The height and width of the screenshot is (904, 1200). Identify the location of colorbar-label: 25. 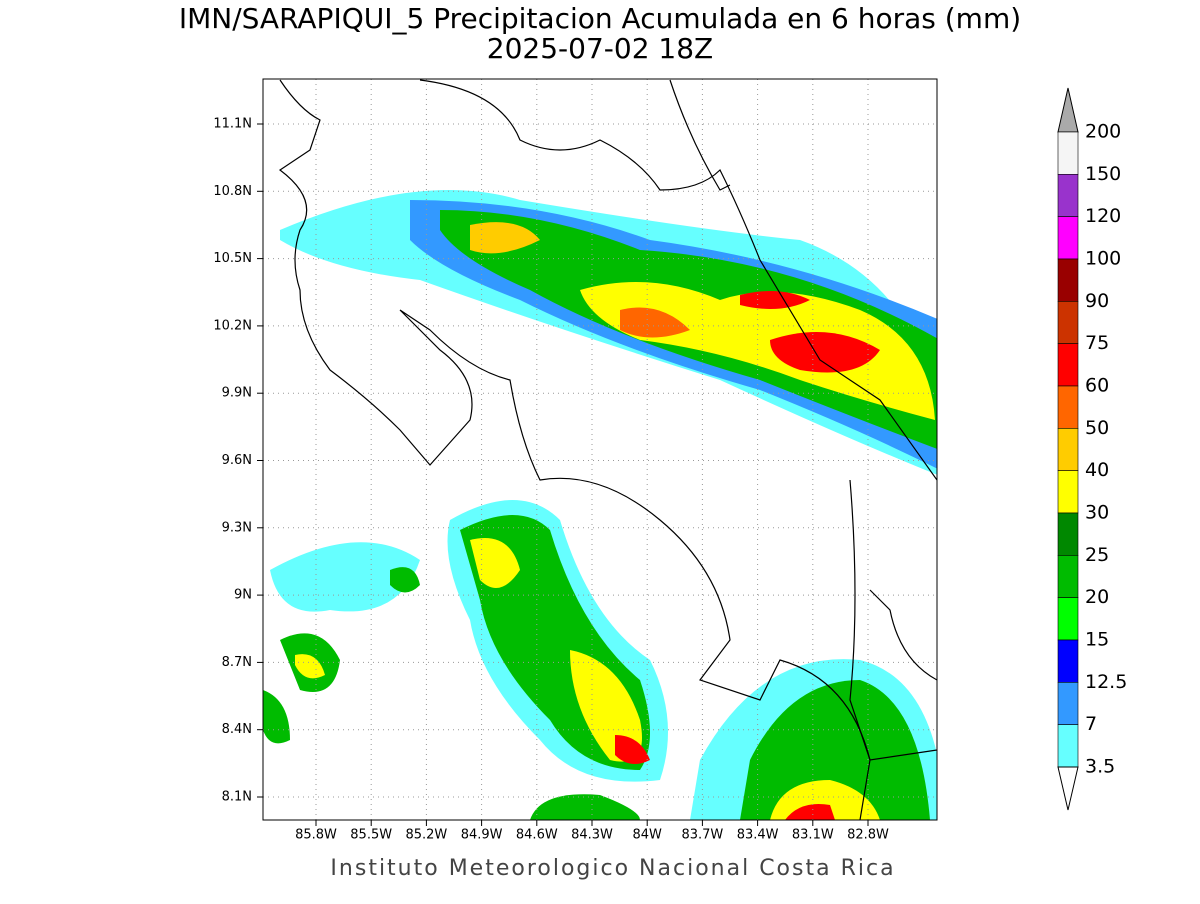
(1097, 555).